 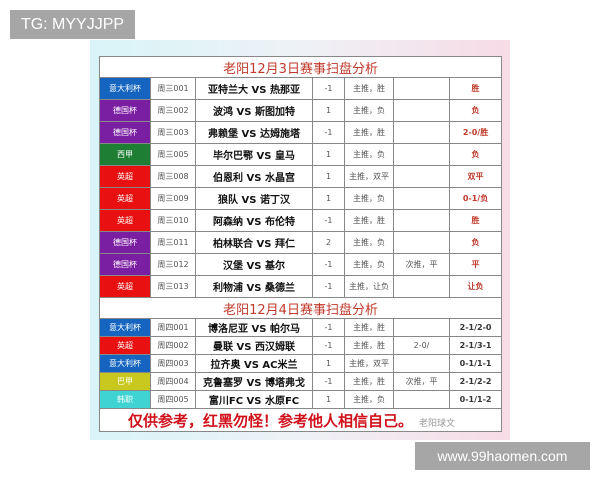 What do you see at coordinates (254, 176) in the screenshot?
I see `match-name: 伯恩利 VS 水晶宫` at bounding box center [254, 176].